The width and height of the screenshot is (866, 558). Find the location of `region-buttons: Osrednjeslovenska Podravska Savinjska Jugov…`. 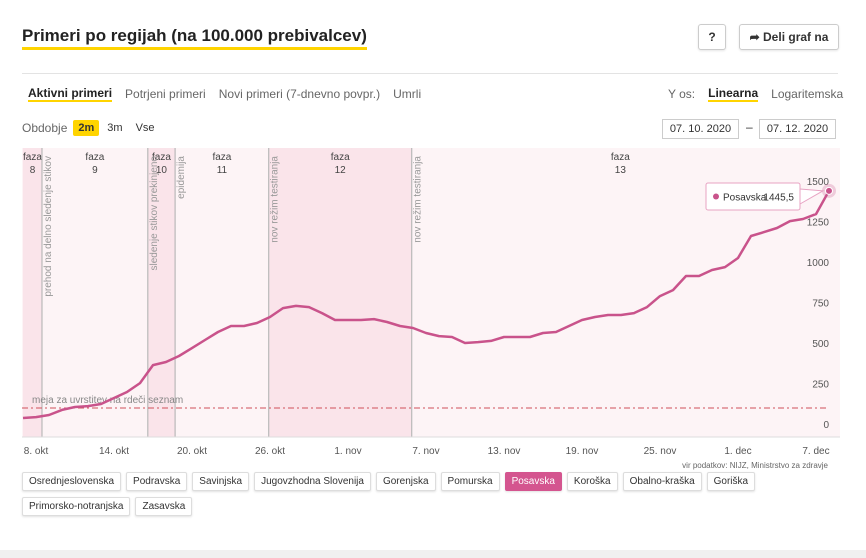

region-buttons: Osrednjeslovenska Podravska Savinjska Jugov… is located at coordinates (437, 497).